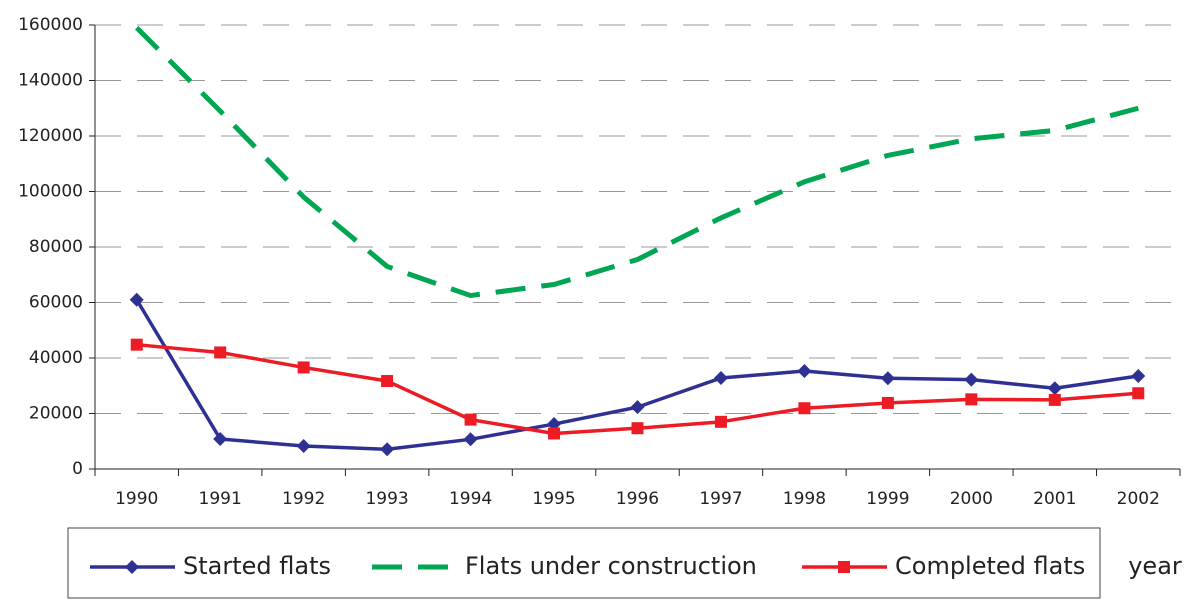 The width and height of the screenshot is (1188, 601). I want to click on x-tick-label: 1994, so click(470, 499).